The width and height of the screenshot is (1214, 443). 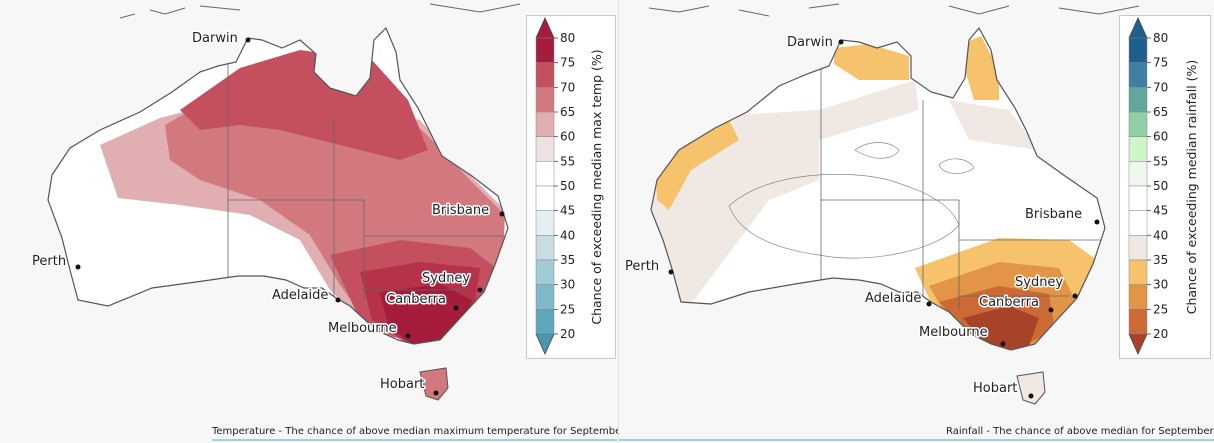 What do you see at coordinates (567, 112) in the screenshot?
I see `temperature-colorbar-tick-label: 65` at bounding box center [567, 112].